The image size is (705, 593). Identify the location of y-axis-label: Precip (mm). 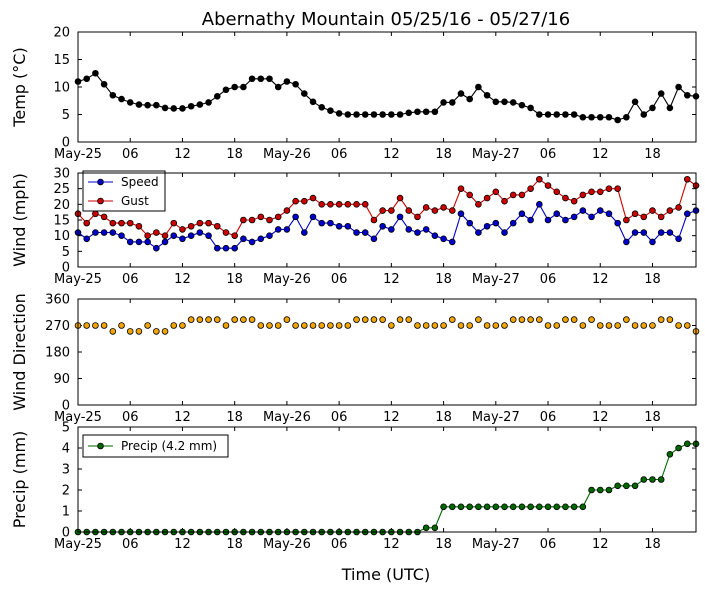
(19, 480).